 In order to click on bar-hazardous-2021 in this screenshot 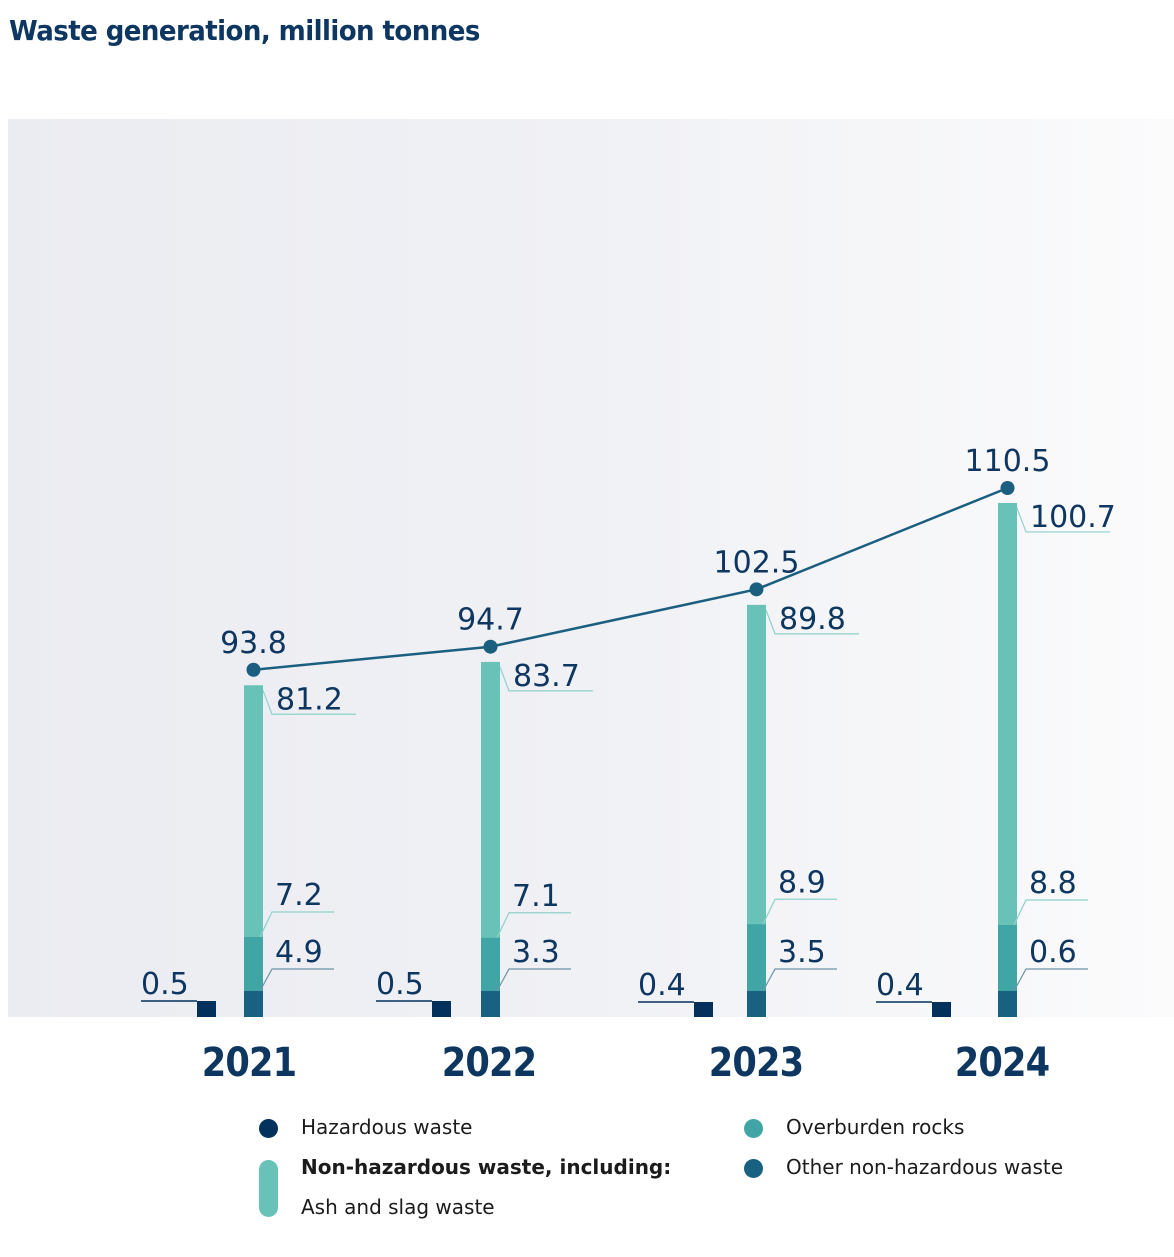, I will do `click(206, 1009)`.